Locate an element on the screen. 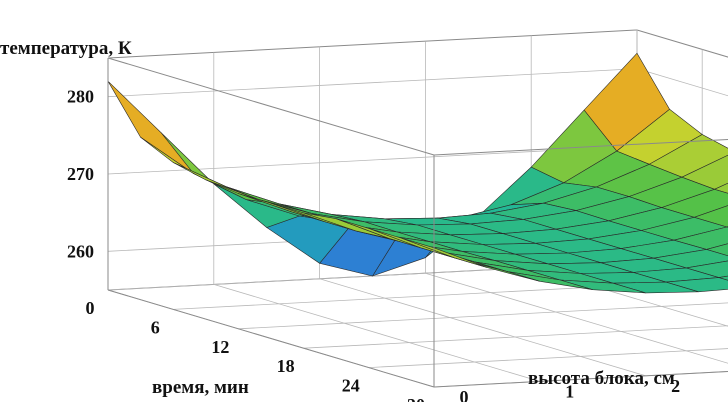 The image size is (728, 402). x-tick-label: 18 is located at coordinates (286, 366).